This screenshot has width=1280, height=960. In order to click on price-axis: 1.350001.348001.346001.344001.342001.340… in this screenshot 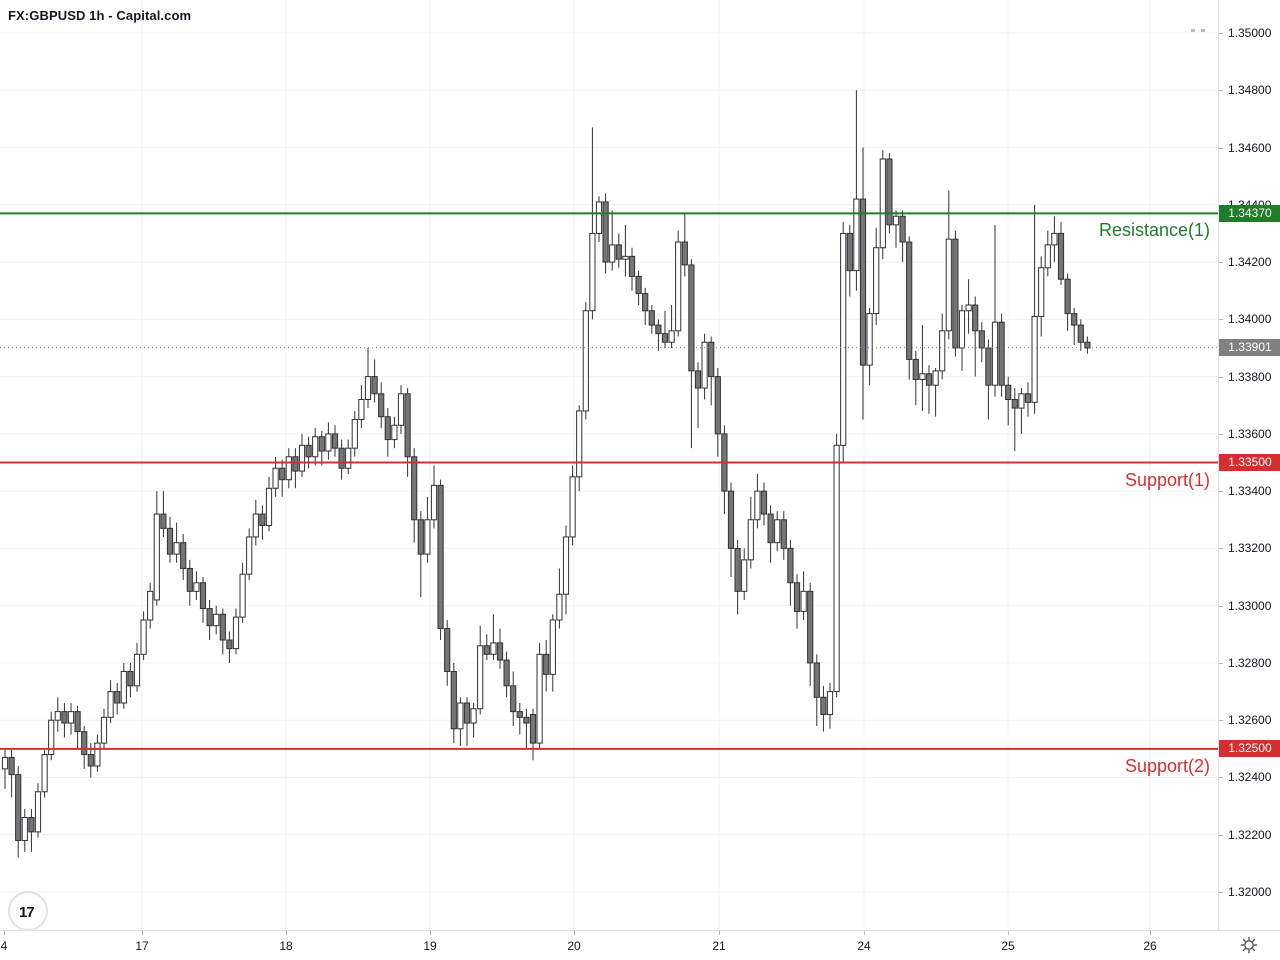, I will do `click(1249, 465)`.